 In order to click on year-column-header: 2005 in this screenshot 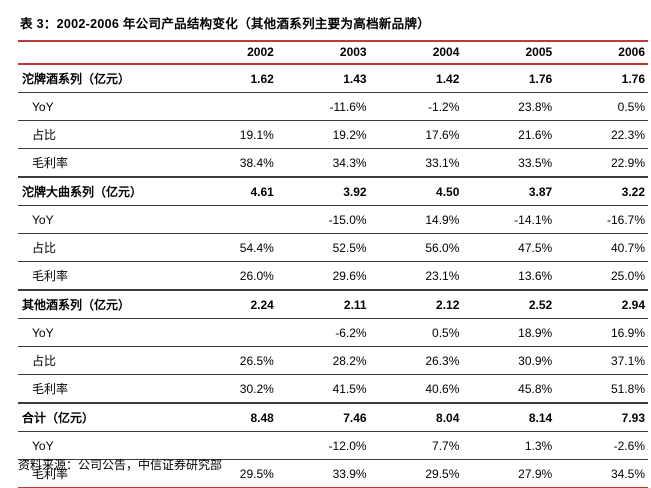, I will do `click(509, 52)`.